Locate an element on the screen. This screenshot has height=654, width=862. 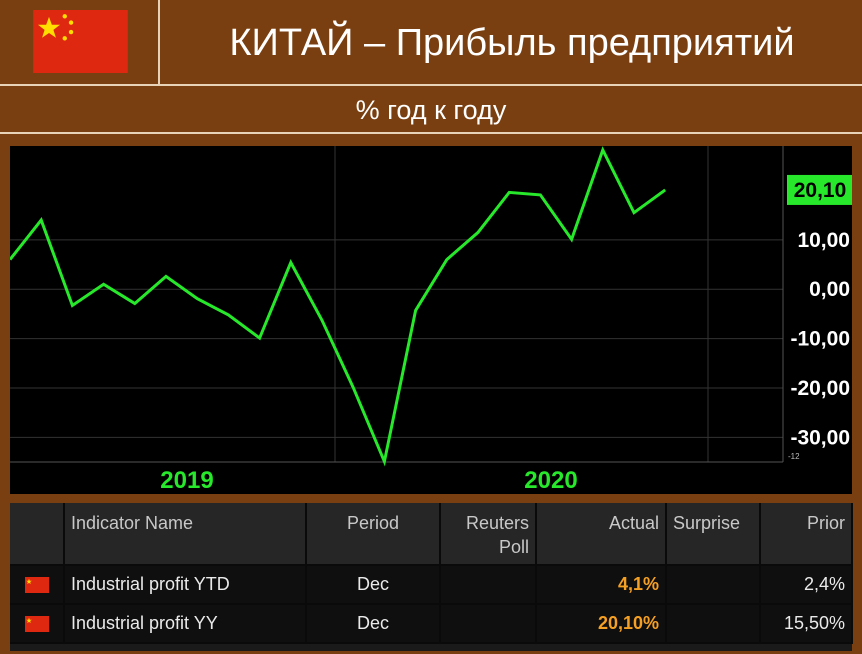
subtitle-bar: % год к году is located at coordinates (431, 110).